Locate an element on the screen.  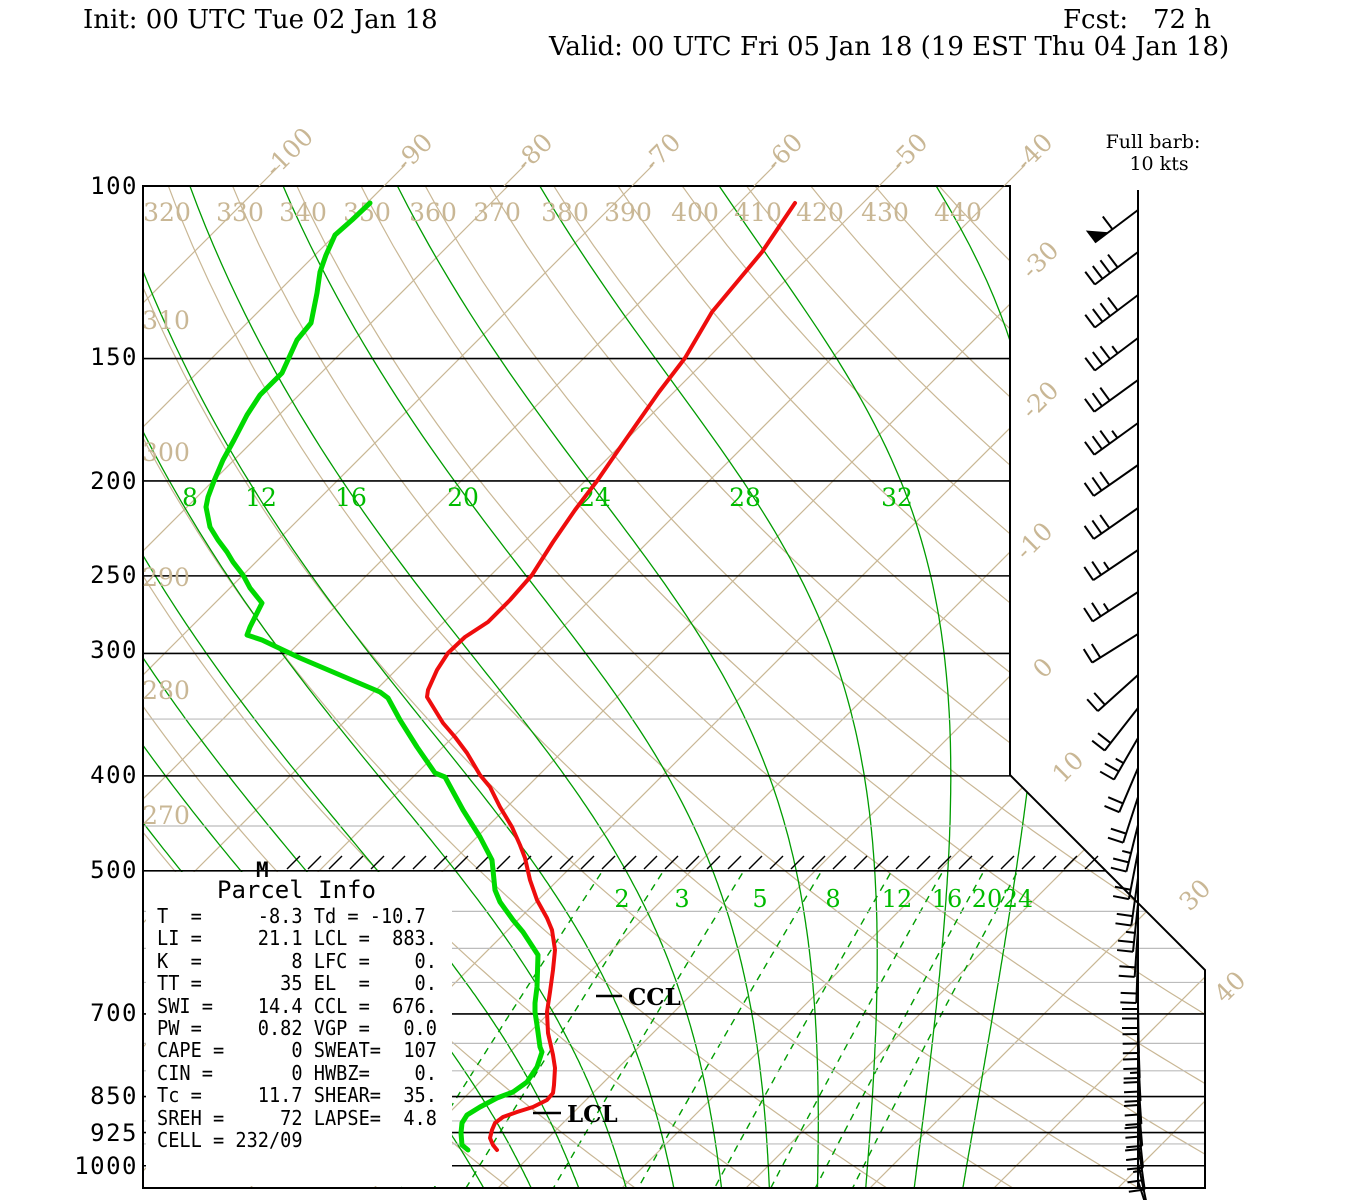
pressure-axis-label: 200 is located at coordinates (114, 481).